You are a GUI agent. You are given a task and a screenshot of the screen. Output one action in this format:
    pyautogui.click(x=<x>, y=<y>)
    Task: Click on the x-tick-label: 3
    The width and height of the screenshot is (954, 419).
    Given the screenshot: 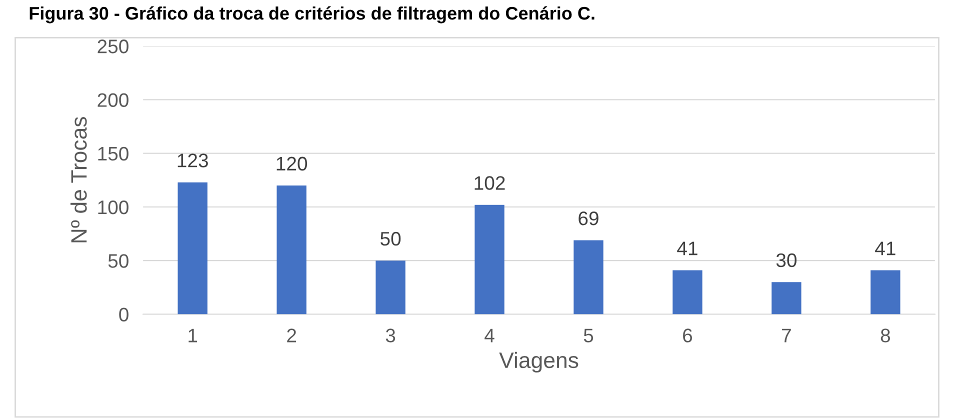 What is the action you would take?
    pyautogui.click(x=391, y=335)
    